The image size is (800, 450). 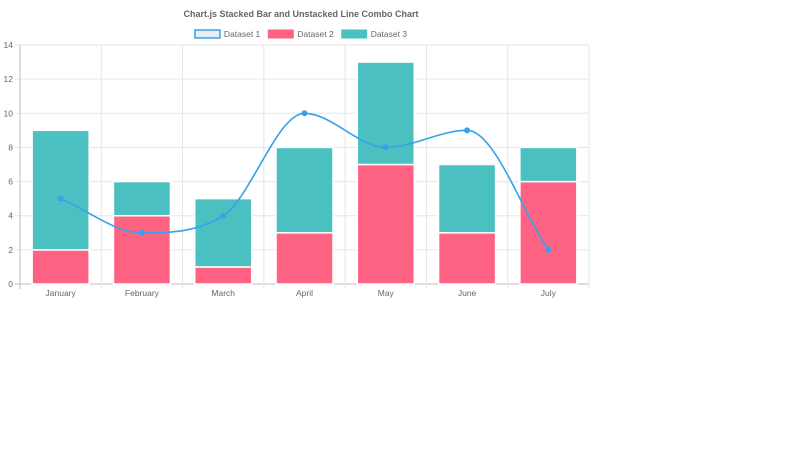 I want to click on y-tick-label: 8, so click(x=10, y=147).